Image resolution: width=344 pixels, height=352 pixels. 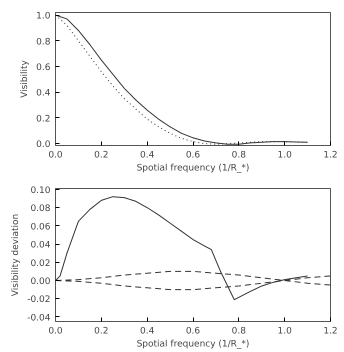 I want to click on y-tick-label: 0.08, so click(x=40, y=209).